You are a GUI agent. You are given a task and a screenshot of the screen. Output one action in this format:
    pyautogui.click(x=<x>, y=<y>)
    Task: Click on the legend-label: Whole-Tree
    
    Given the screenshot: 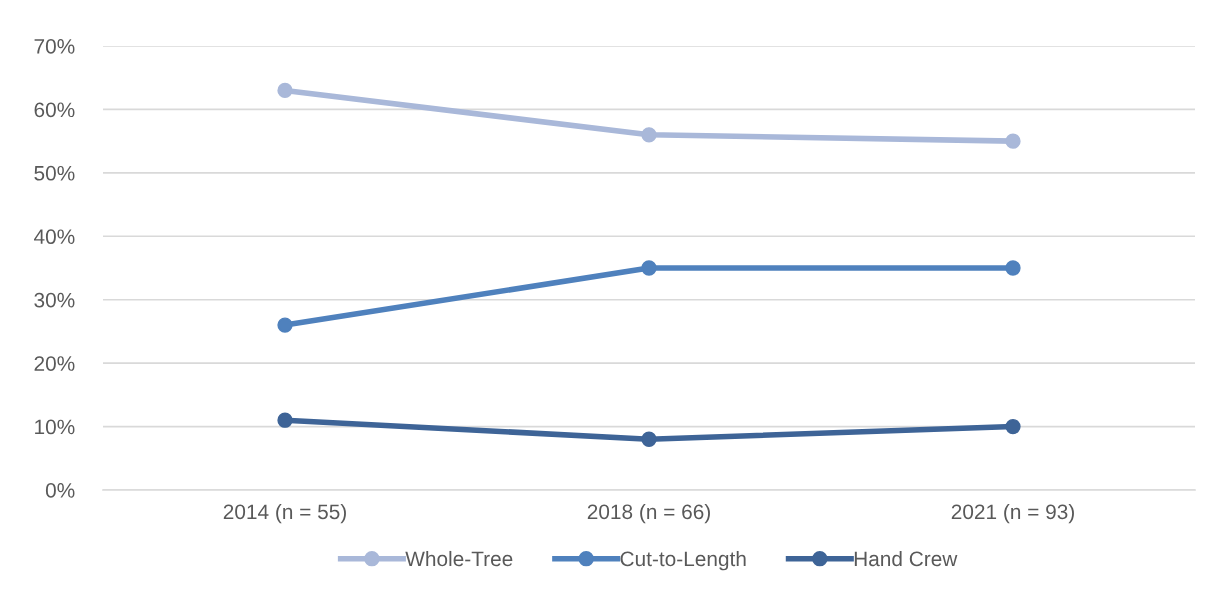 What is the action you would take?
    pyautogui.click(x=459, y=558)
    